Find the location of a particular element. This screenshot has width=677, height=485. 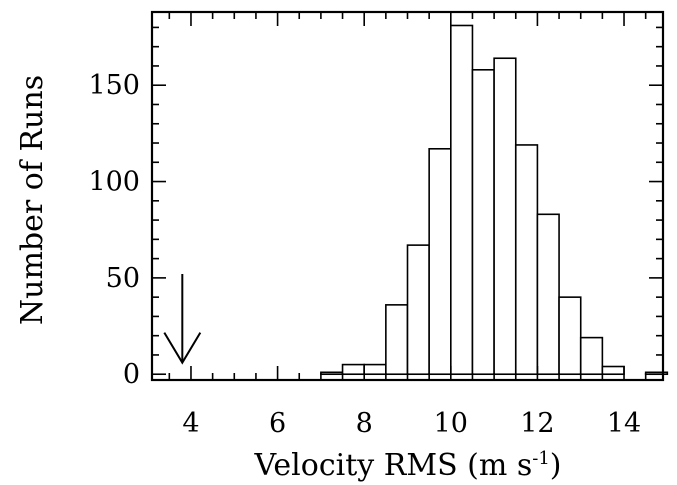

x-tick-label: 12 is located at coordinates (537, 423).